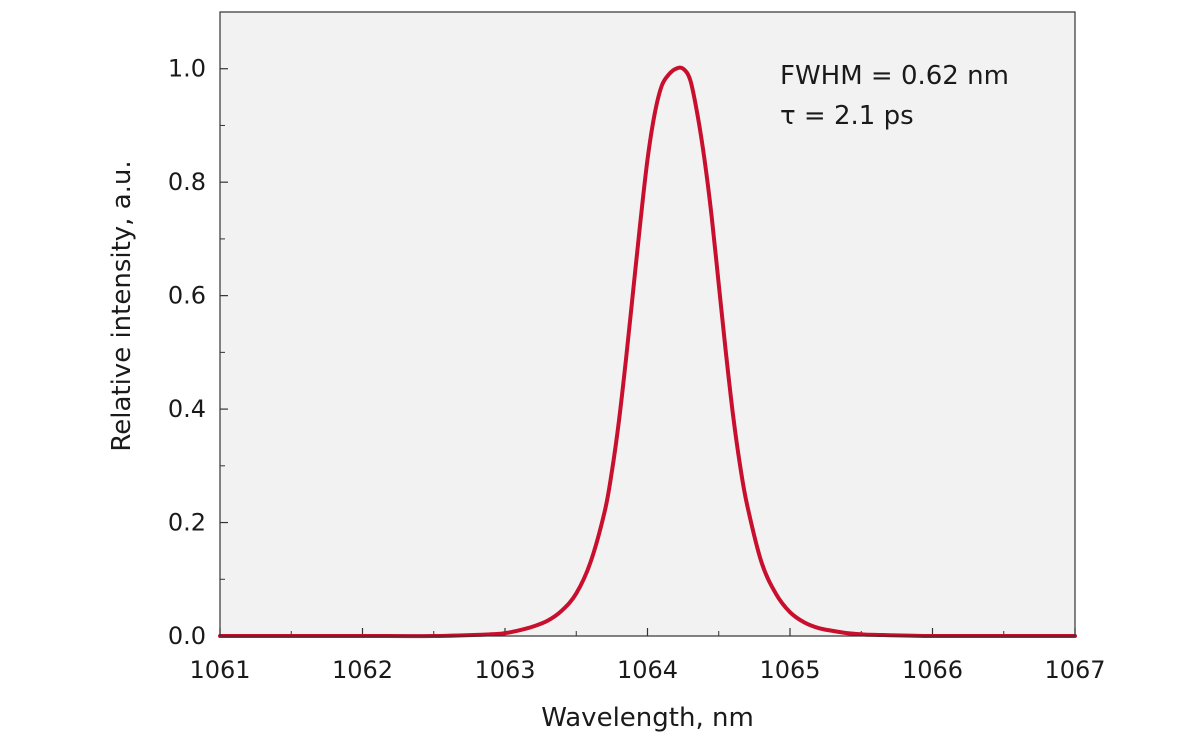 Image resolution: width=1200 pixels, height=750 pixels. Describe the element at coordinates (362, 670) in the screenshot. I see `x-tick-label: 1062` at that location.